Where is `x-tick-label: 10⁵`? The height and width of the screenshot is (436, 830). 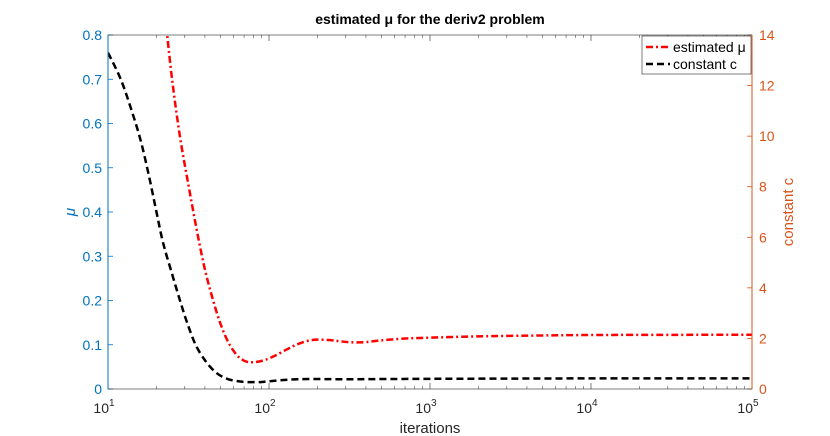
x-tick-label: 10⁵ is located at coordinates (748, 407).